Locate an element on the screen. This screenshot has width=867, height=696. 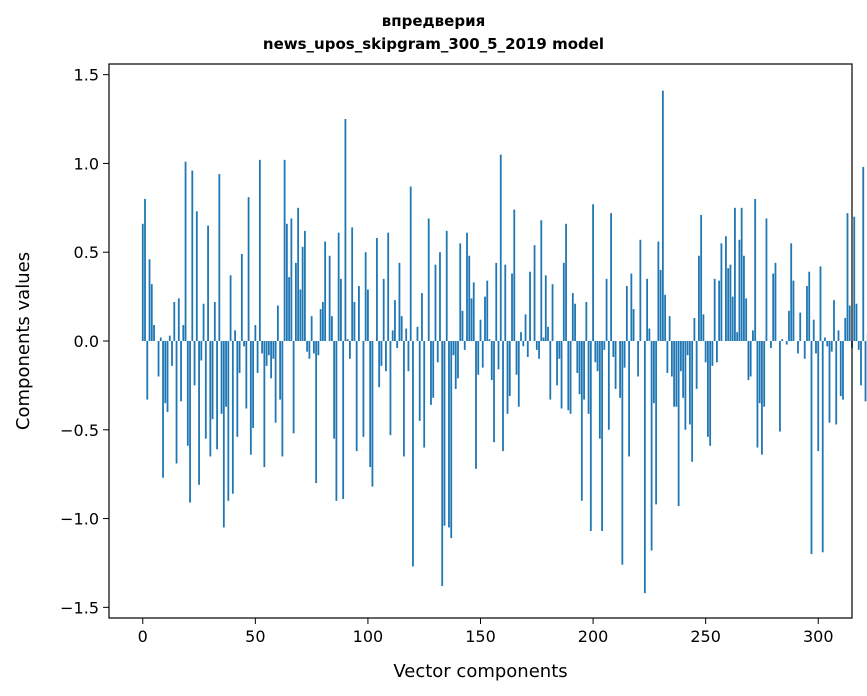
x-tick-label: 0 is located at coordinates (143, 636).